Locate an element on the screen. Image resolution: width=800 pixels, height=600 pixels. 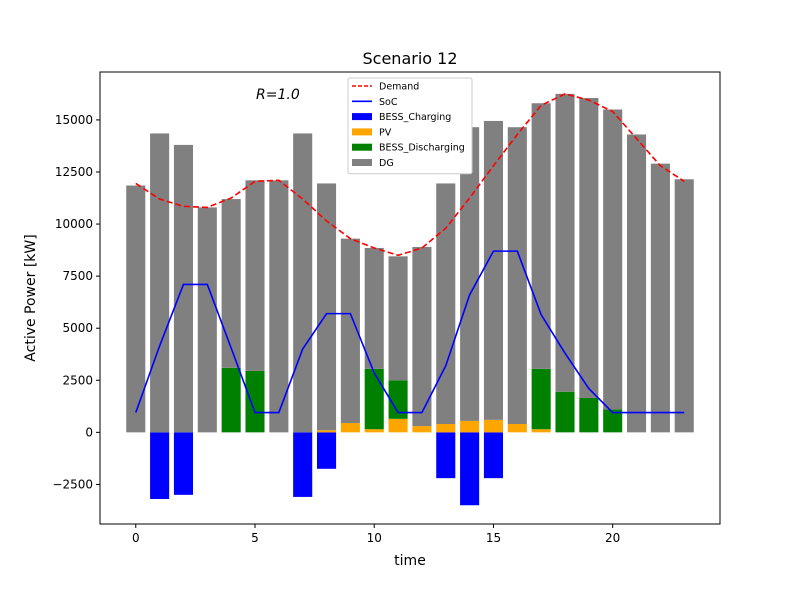
x-tick-label: 0 is located at coordinates (136, 538).